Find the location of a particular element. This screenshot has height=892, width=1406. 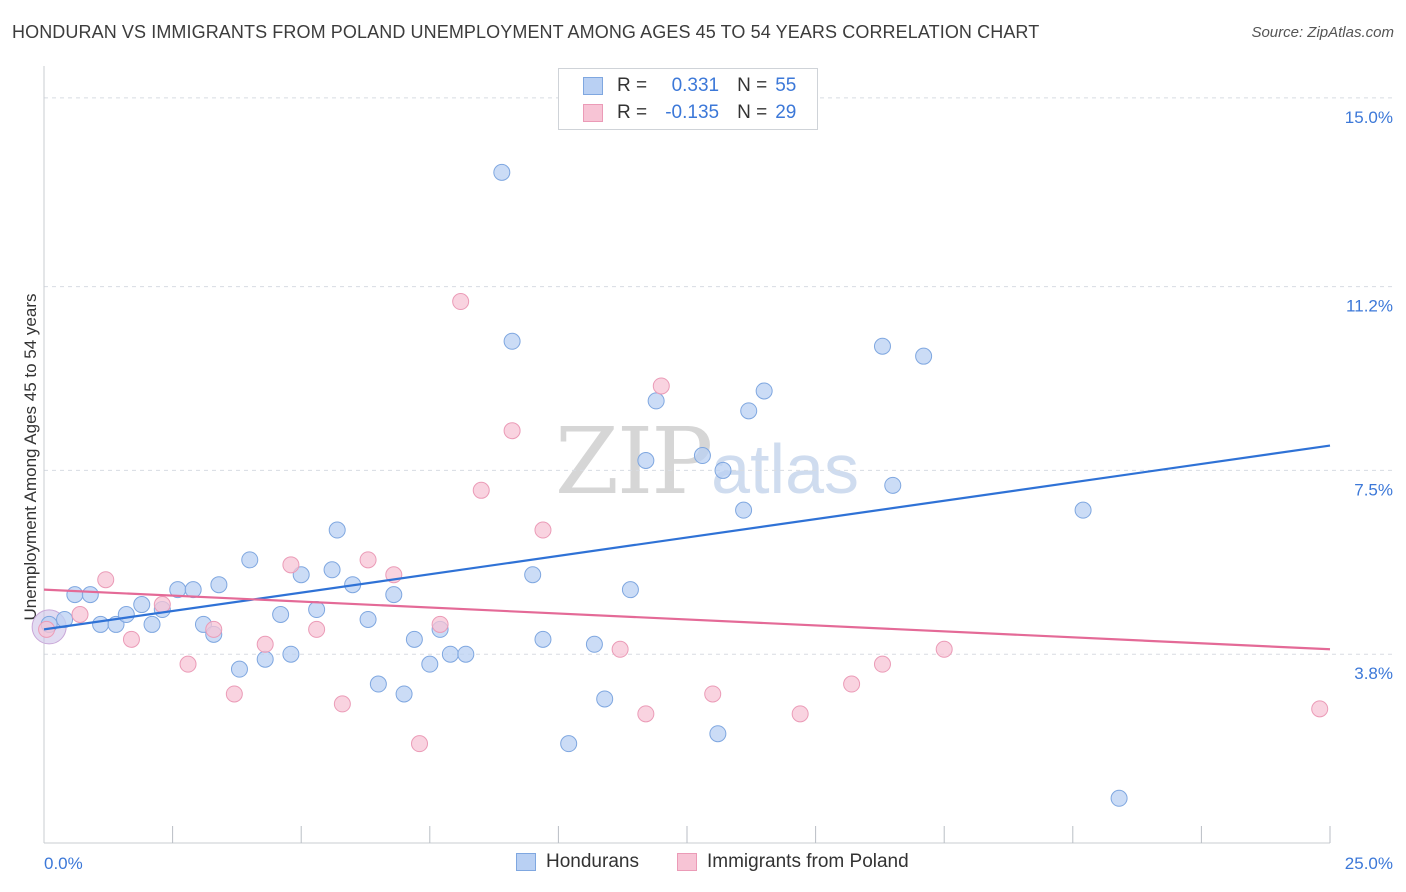

x-tick-label: 0.0% is located at coordinates (63, 863).